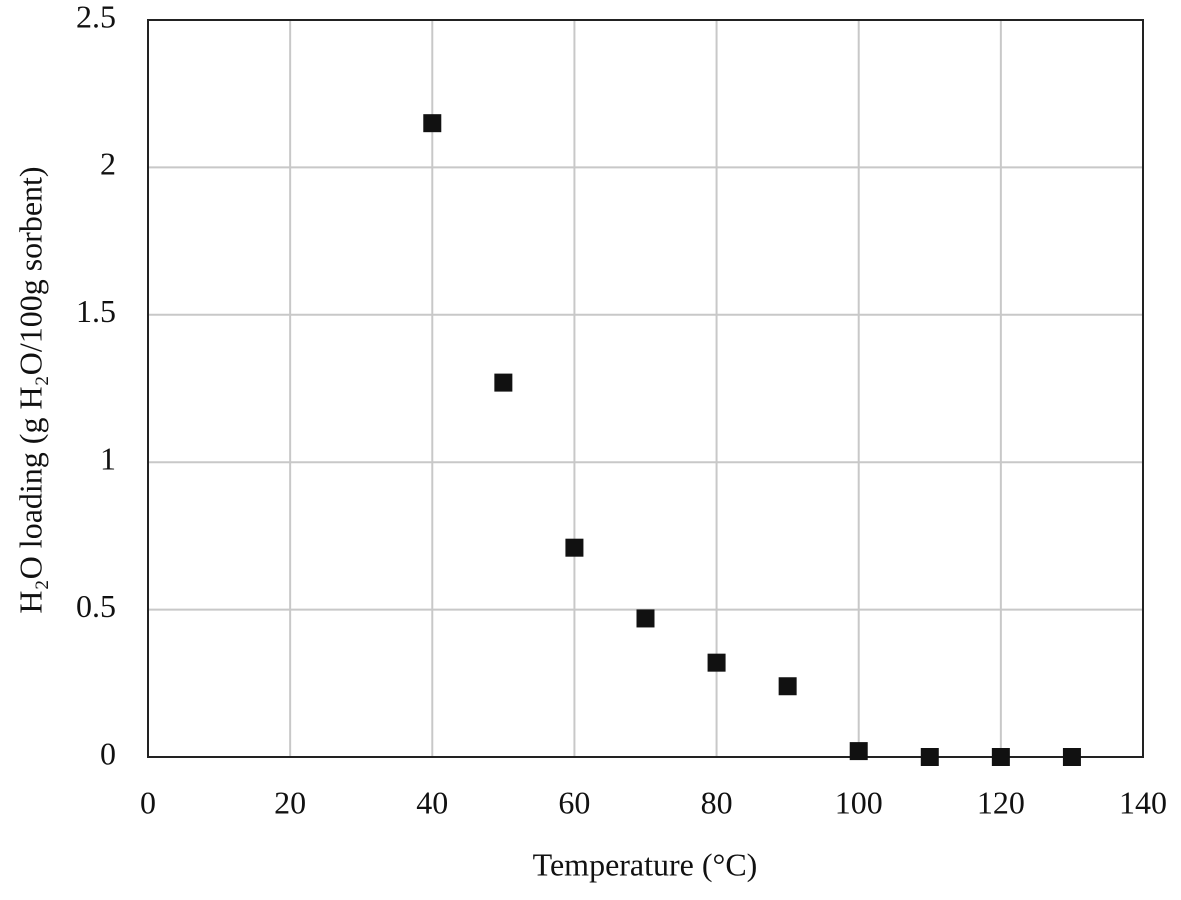 The image size is (1181, 900). I want to click on x-tick-label: 80, so click(717, 802).